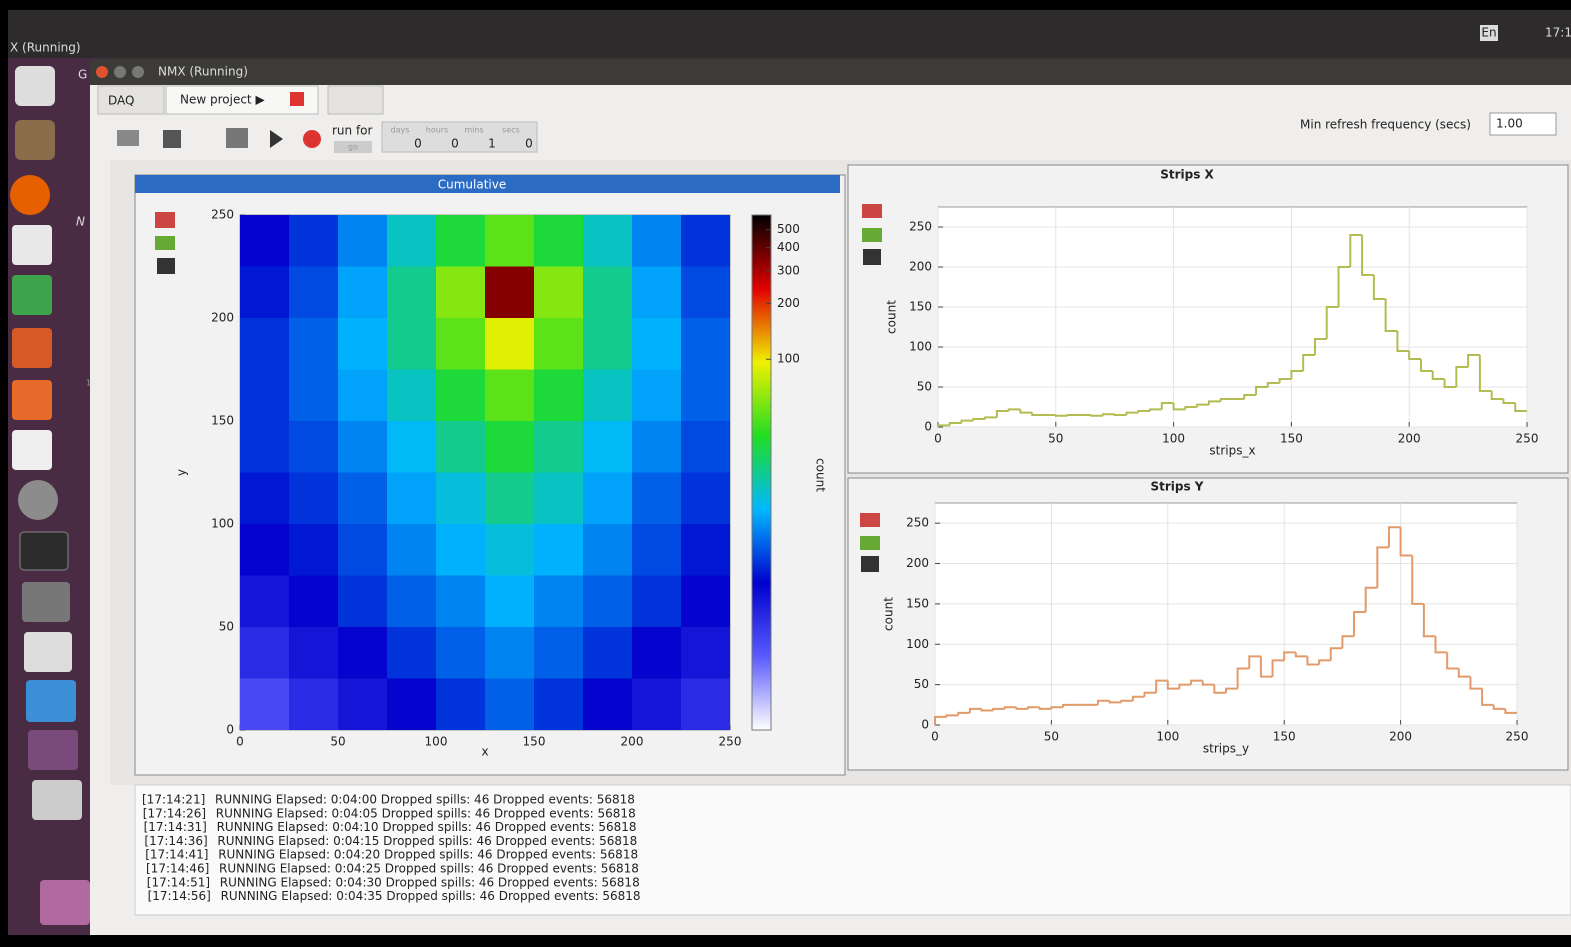  I want to click on go-button, so click(353, 147).